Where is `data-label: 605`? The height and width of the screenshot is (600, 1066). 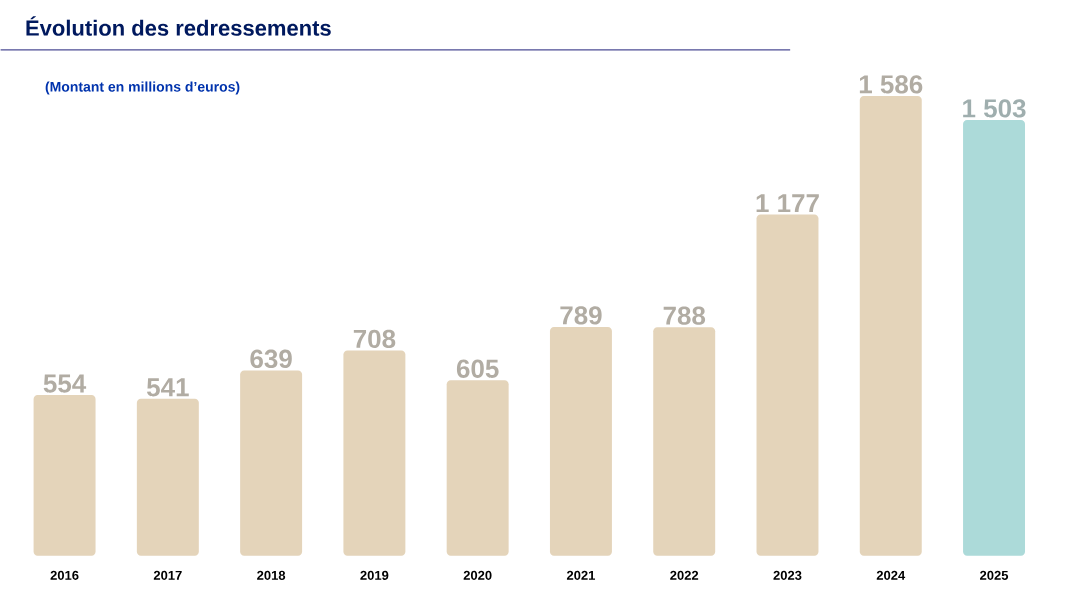 data-label: 605 is located at coordinates (477, 369).